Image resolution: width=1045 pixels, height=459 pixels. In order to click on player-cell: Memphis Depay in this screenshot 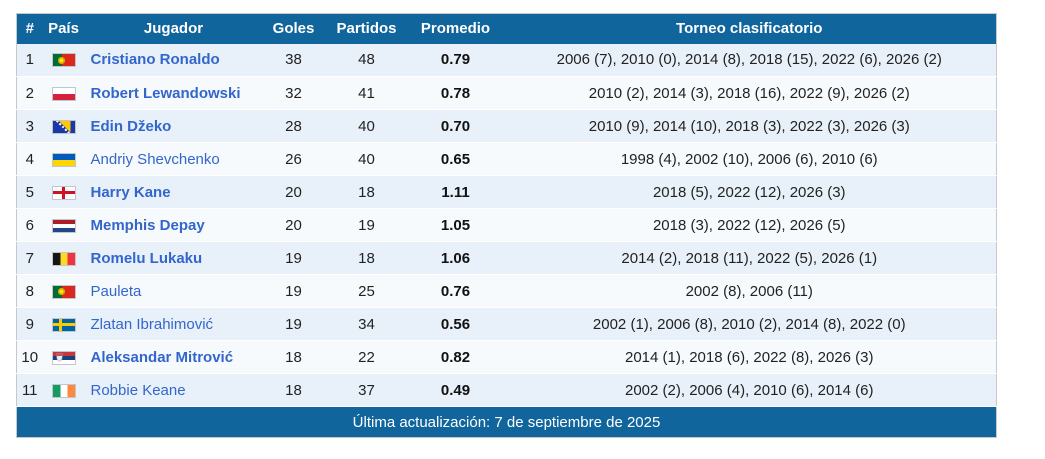, I will do `click(174, 225)`.